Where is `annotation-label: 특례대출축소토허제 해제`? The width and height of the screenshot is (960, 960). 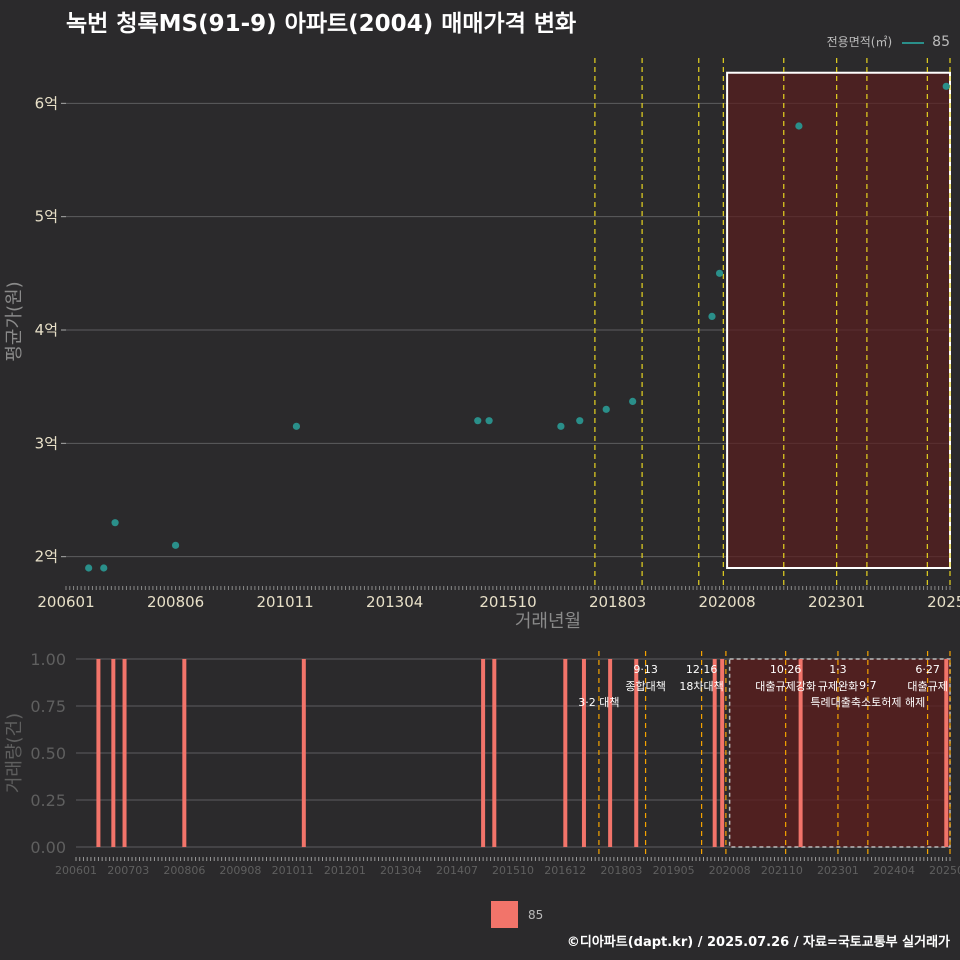 annotation-label: 특례대출축소토허제 해제 is located at coordinates (867, 702).